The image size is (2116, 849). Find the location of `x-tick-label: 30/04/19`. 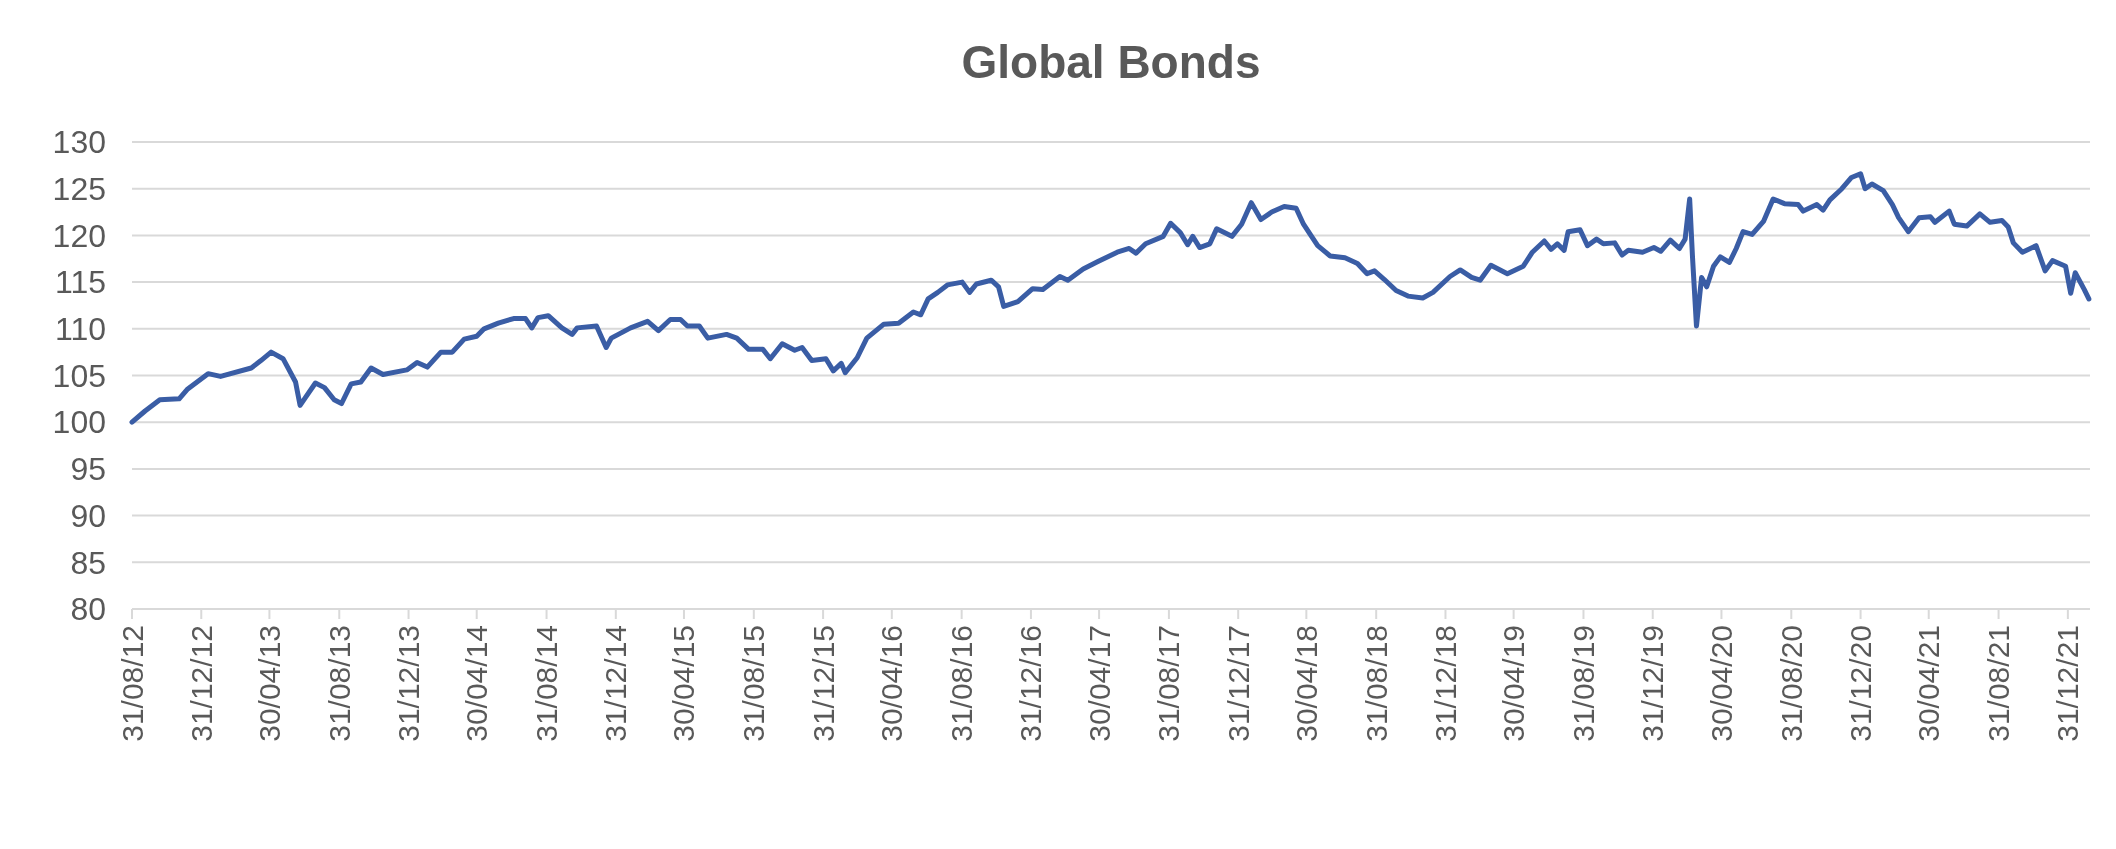

x-tick-label: 30/04/19 is located at coordinates (1514, 683).